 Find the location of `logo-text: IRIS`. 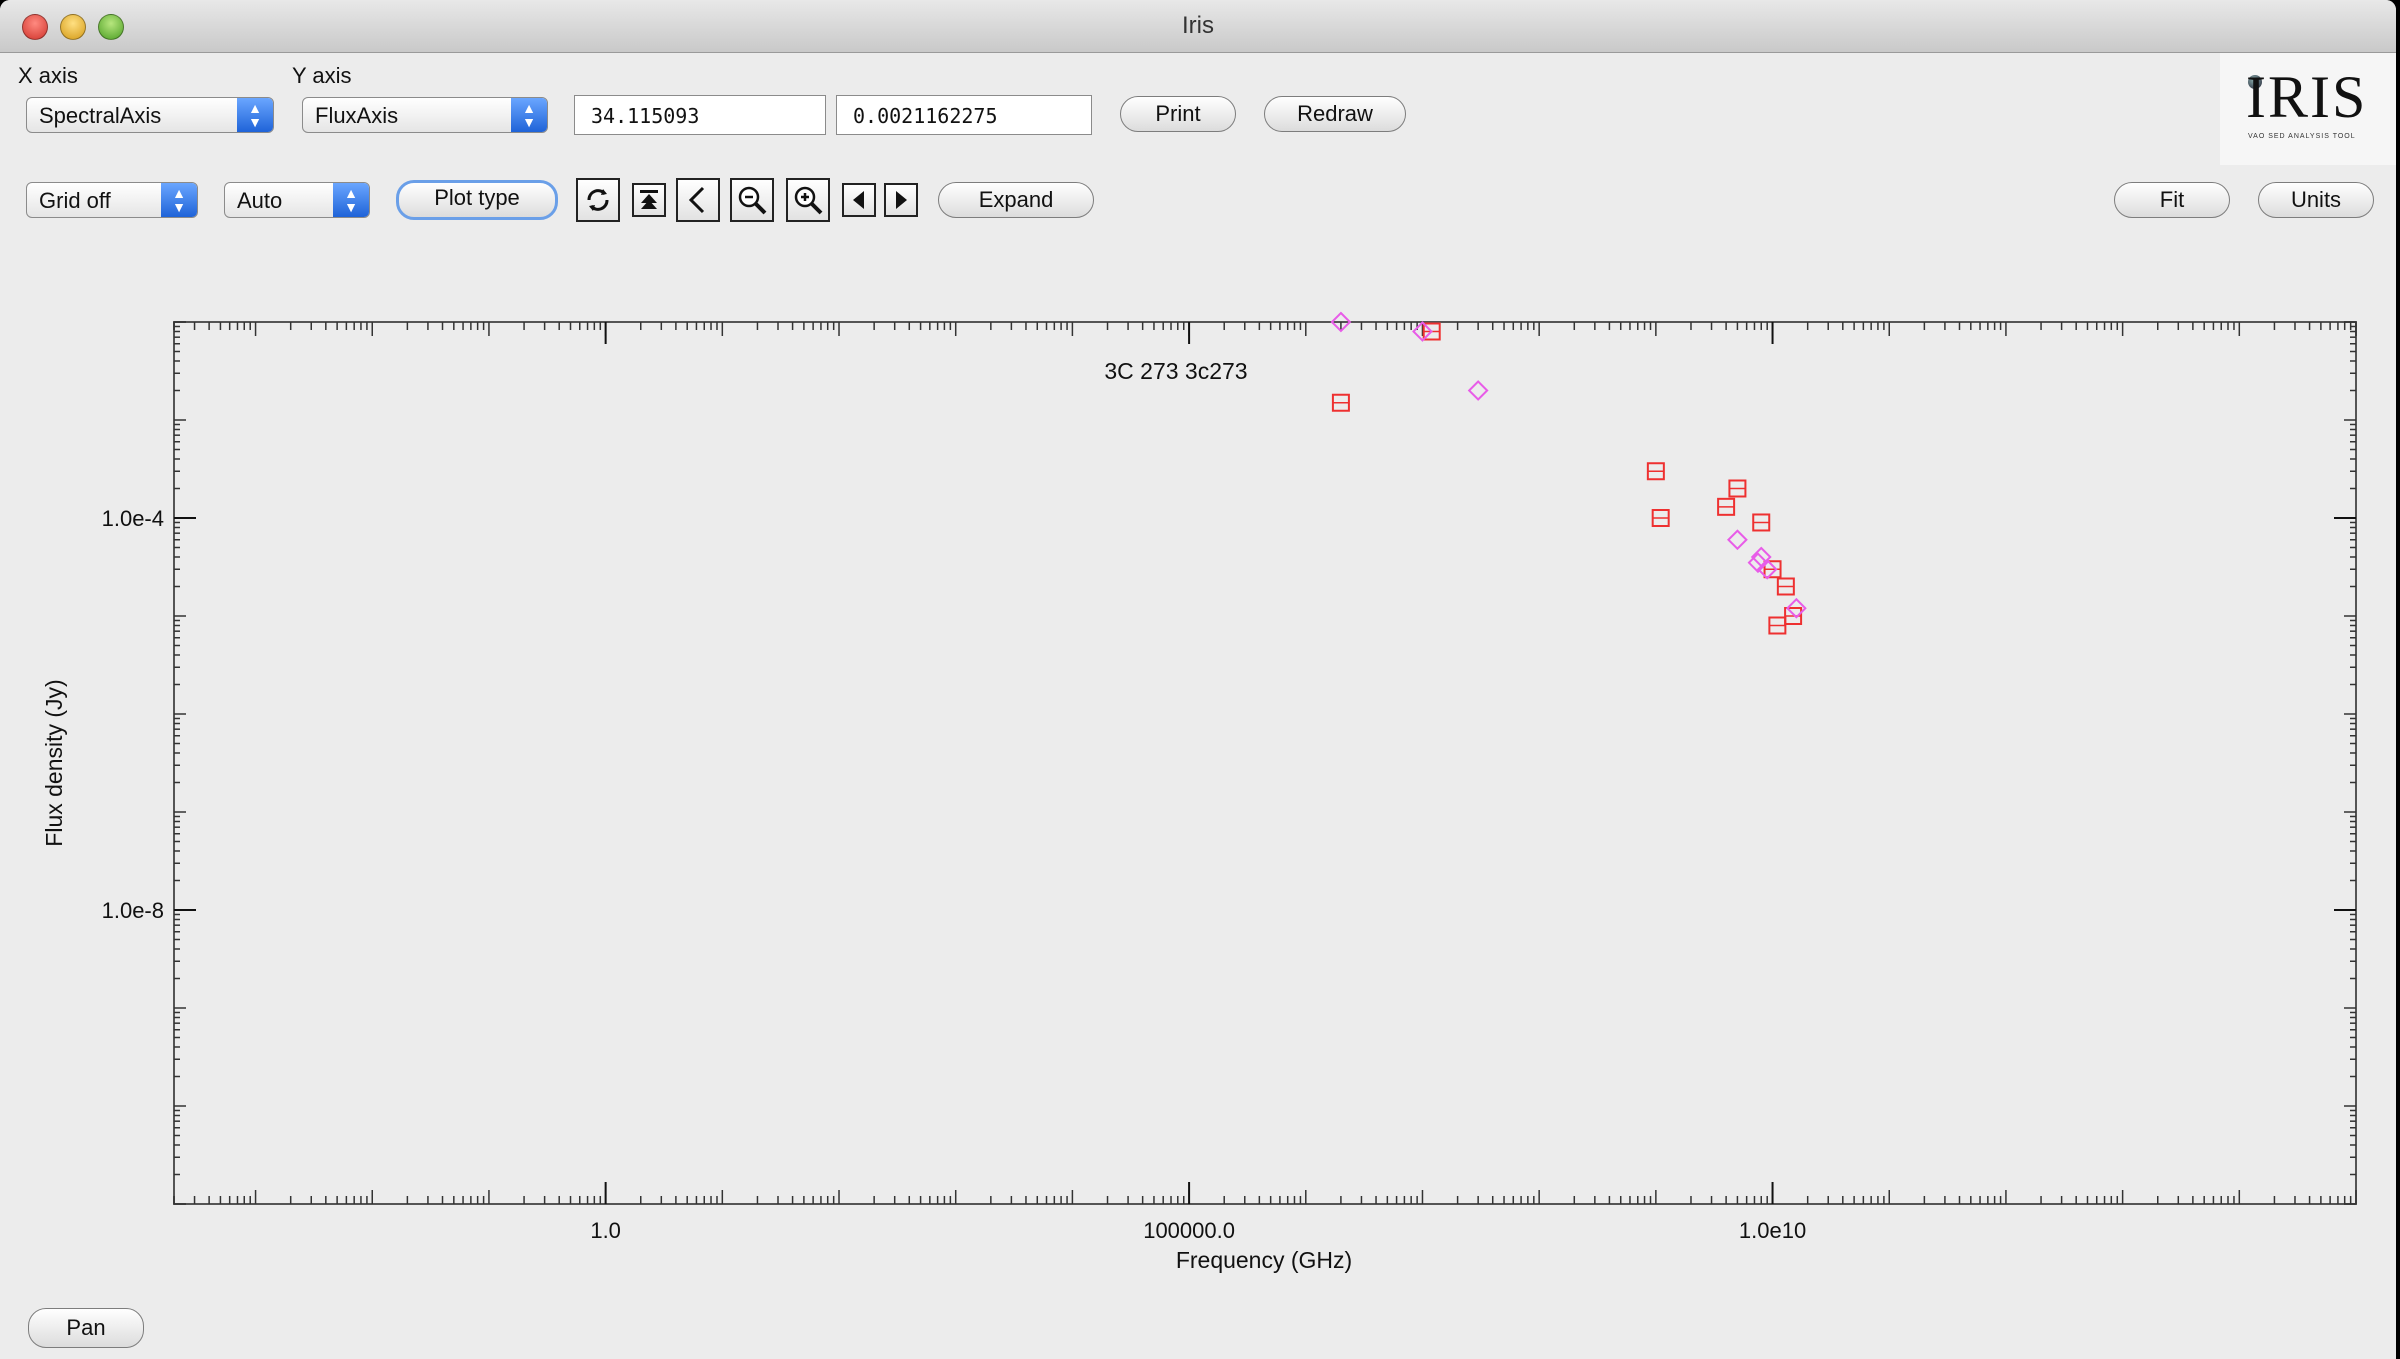

logo-text: IRIS is located at coordinates (2307, 97).